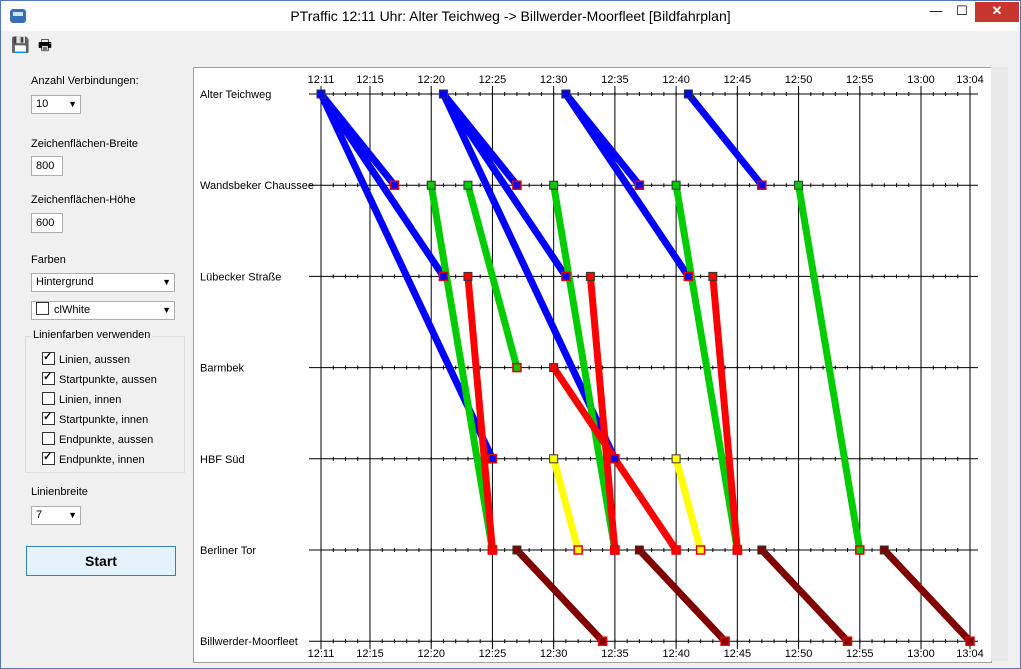 This screenshot has width=1021, height=669. What do you see at coordinates (860, 654) in the screenshot?
I see `time-tick-label-bottom: 12:55` at bounding box center [860, 654].